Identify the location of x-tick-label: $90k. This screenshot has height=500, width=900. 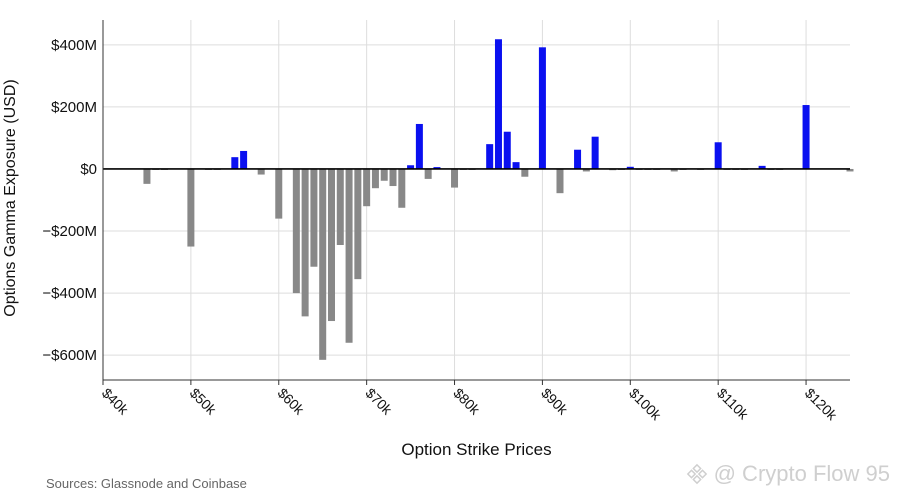
(554, 401).